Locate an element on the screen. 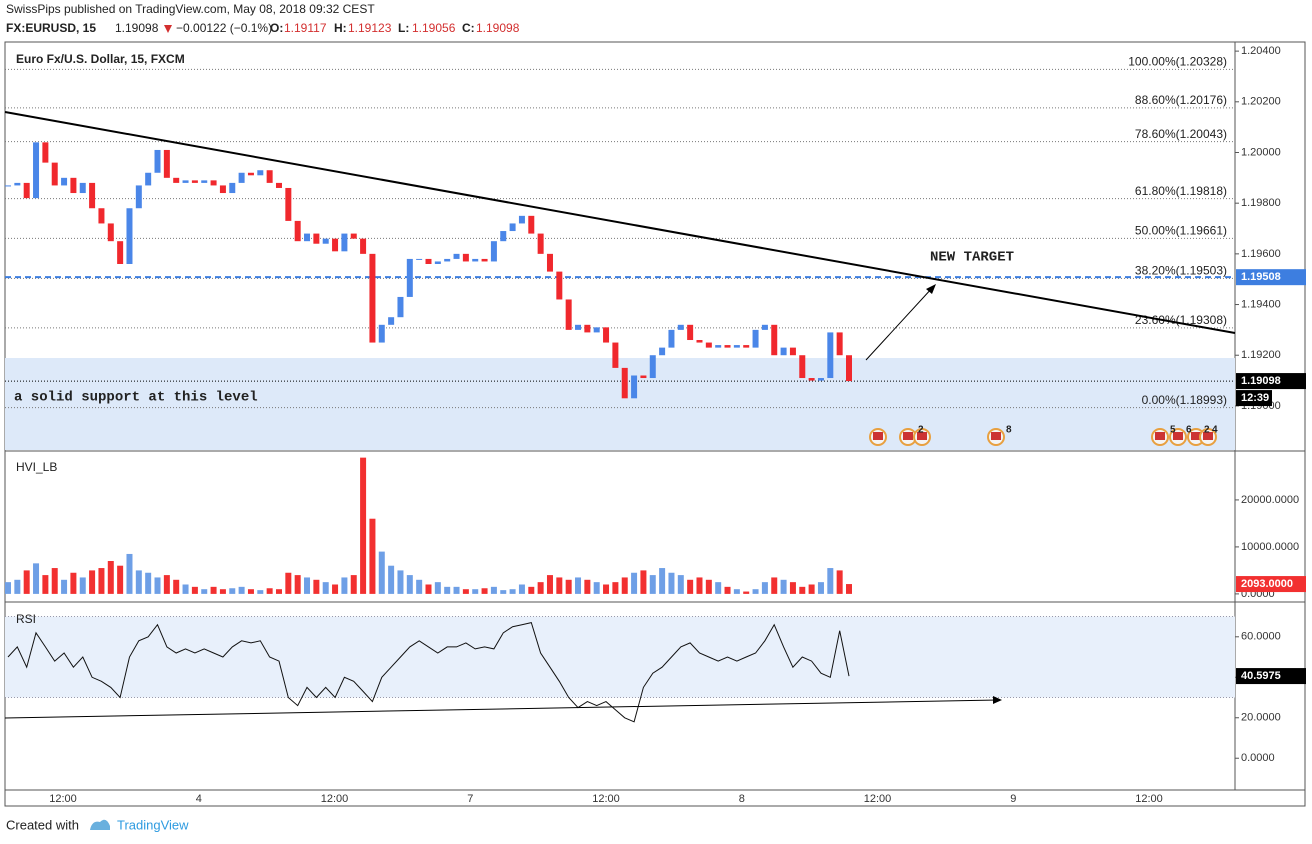  y-tick-label: 1.20200 is located at coordinates (1261, 102).